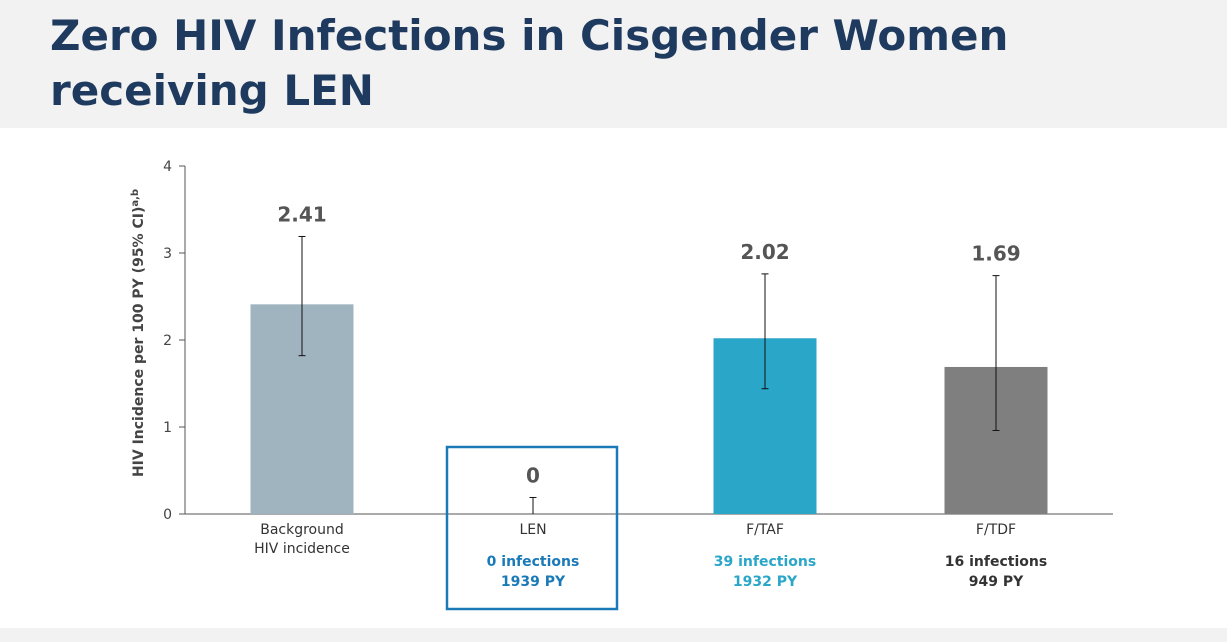  I want to click on person-years: 1939 PY, so click(533, 582).